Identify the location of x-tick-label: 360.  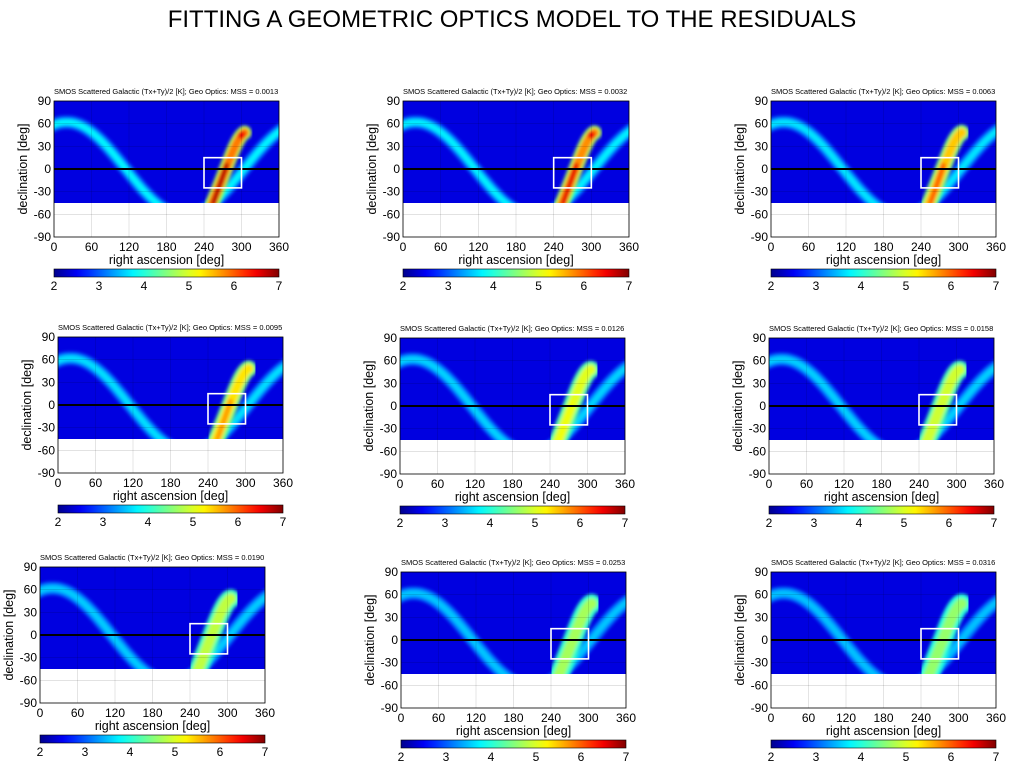
(994, 484).